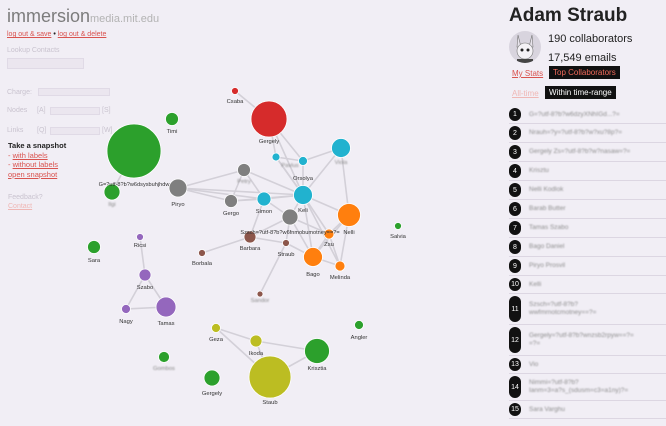  Describe the element at coordinates (587, 228) in the screenshot. I see `collaborator-row: 7 Tamas Szabo` at that location.